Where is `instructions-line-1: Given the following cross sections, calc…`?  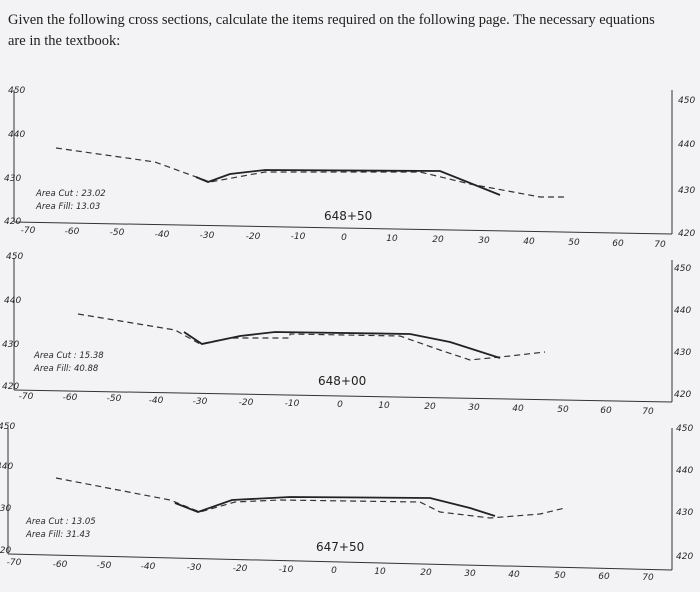 instructions-line-1: Given the following cross sections, calc… is located at coordinates (331, 20).